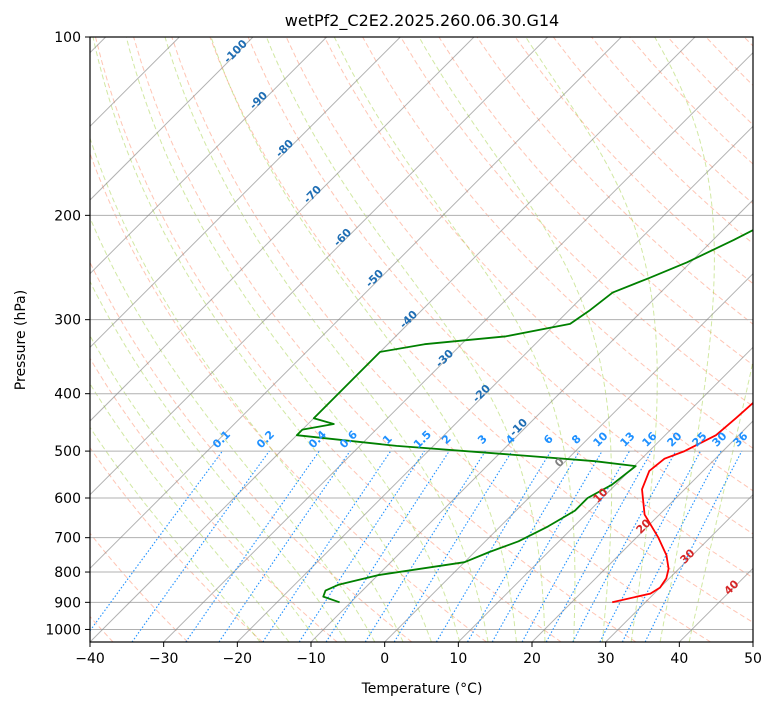 This screenshot has width=775, height=712. I want to click on x-tick-label: 0, so click(384, 659).